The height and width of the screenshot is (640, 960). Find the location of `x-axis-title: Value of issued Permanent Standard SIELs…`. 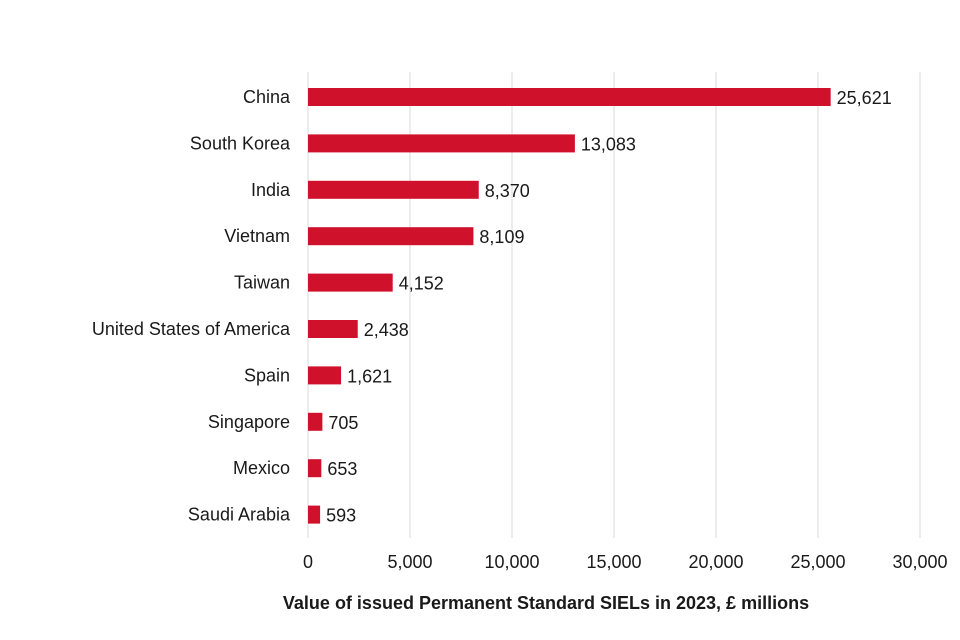

x-axis-title: Value of issued Permanent Standard SIELs… is located at coordinates (546, 603).